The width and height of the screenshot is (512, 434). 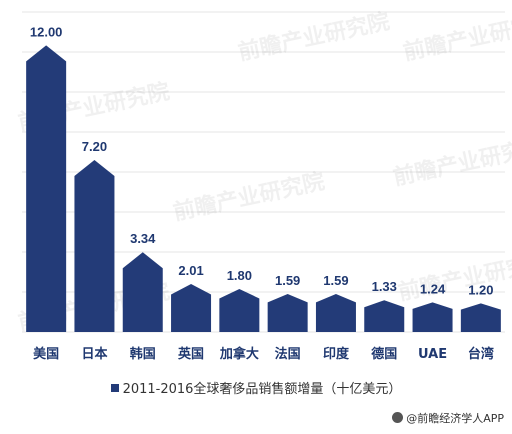 I want to click on legend-swatch, so click(x=114, y=388).